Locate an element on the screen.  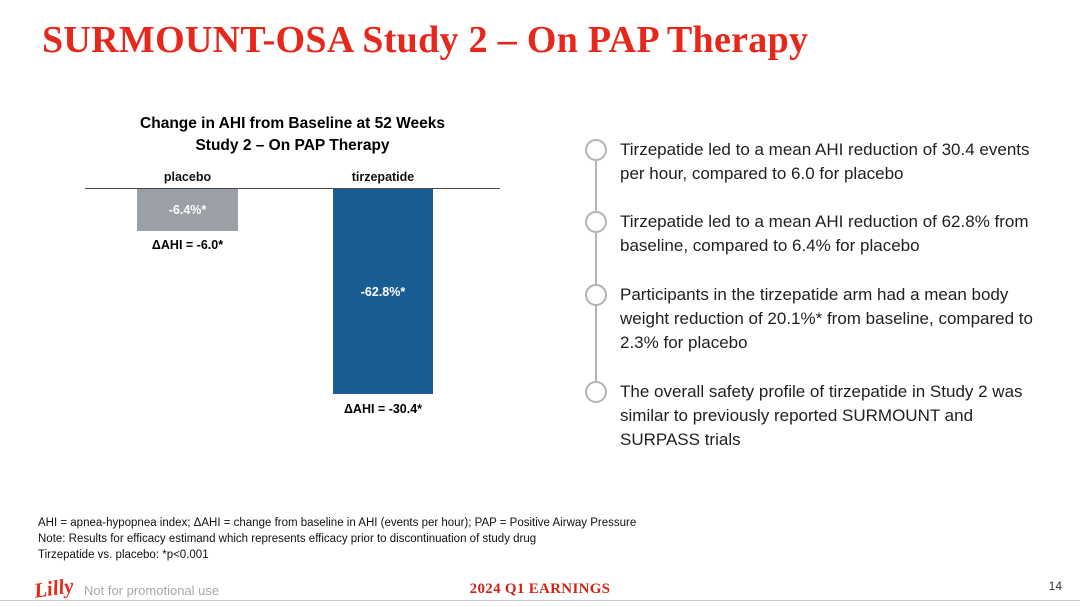
footnote-pvalue: Tirzepatide vs. placebo: *p<0.001 is located at coordinates (123, 555).